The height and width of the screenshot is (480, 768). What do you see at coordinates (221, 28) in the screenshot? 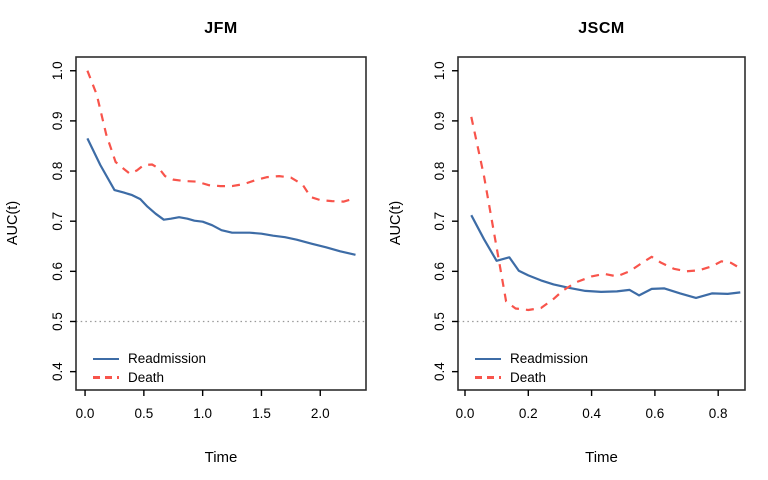
I see `panel-title-jfm: JFM` at bounding box center [221, 28].